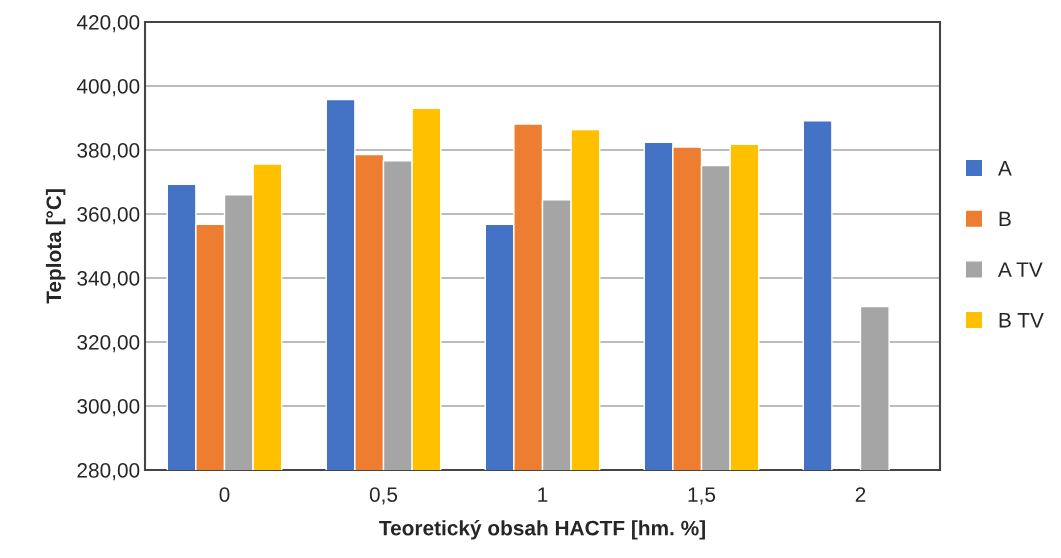 Image resolution: width=1061 pixels, height=558 pixels. Describe the element at coordinates (543, 494) in the screenshot. I see `x-tick-label: 1` at that location.